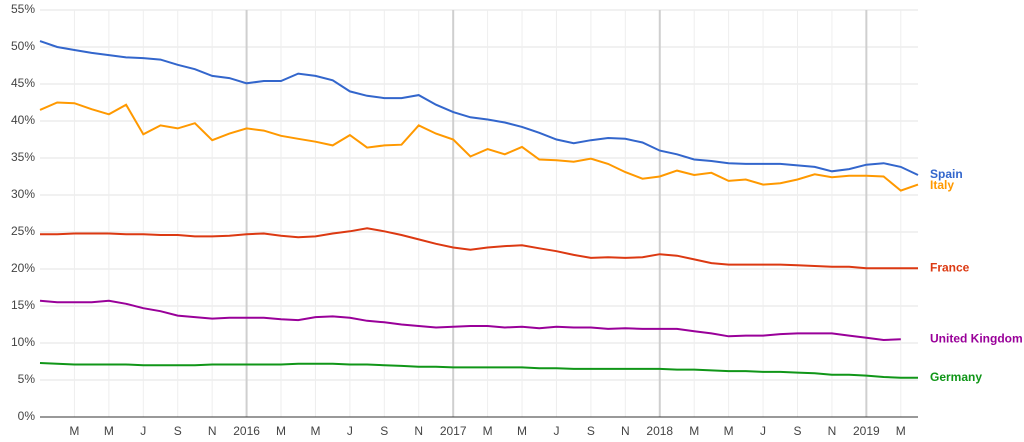  What do you see at coordinates (942, 185) in the screenshot?
I see `series-label: Italy` at bounding box center [942, 185].